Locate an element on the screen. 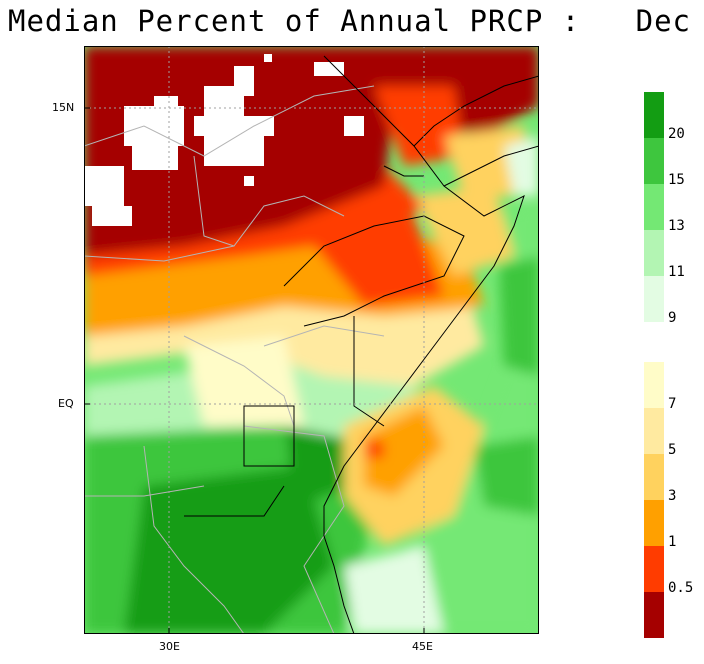 This screenshot has height=664, width=704. legend-label-upper-4: 9 is located at coordinates (672, 318).